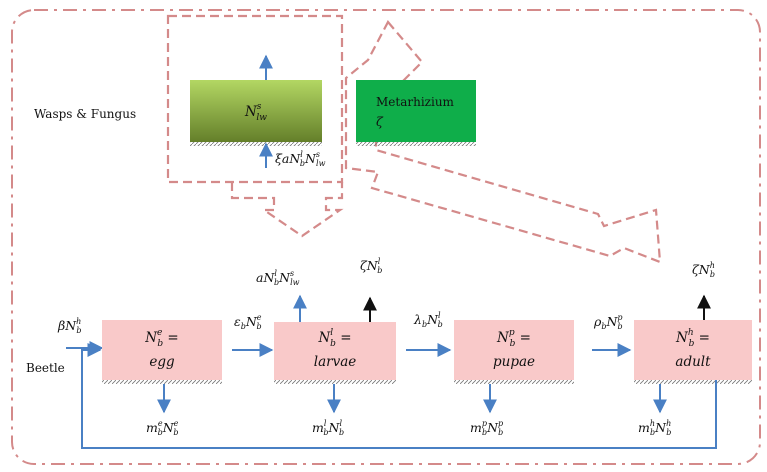 This screenshot has width=767, height=472. Describe the element at coordinates (162, 350) in the screenshot. I see `egg-compartment` at that location.